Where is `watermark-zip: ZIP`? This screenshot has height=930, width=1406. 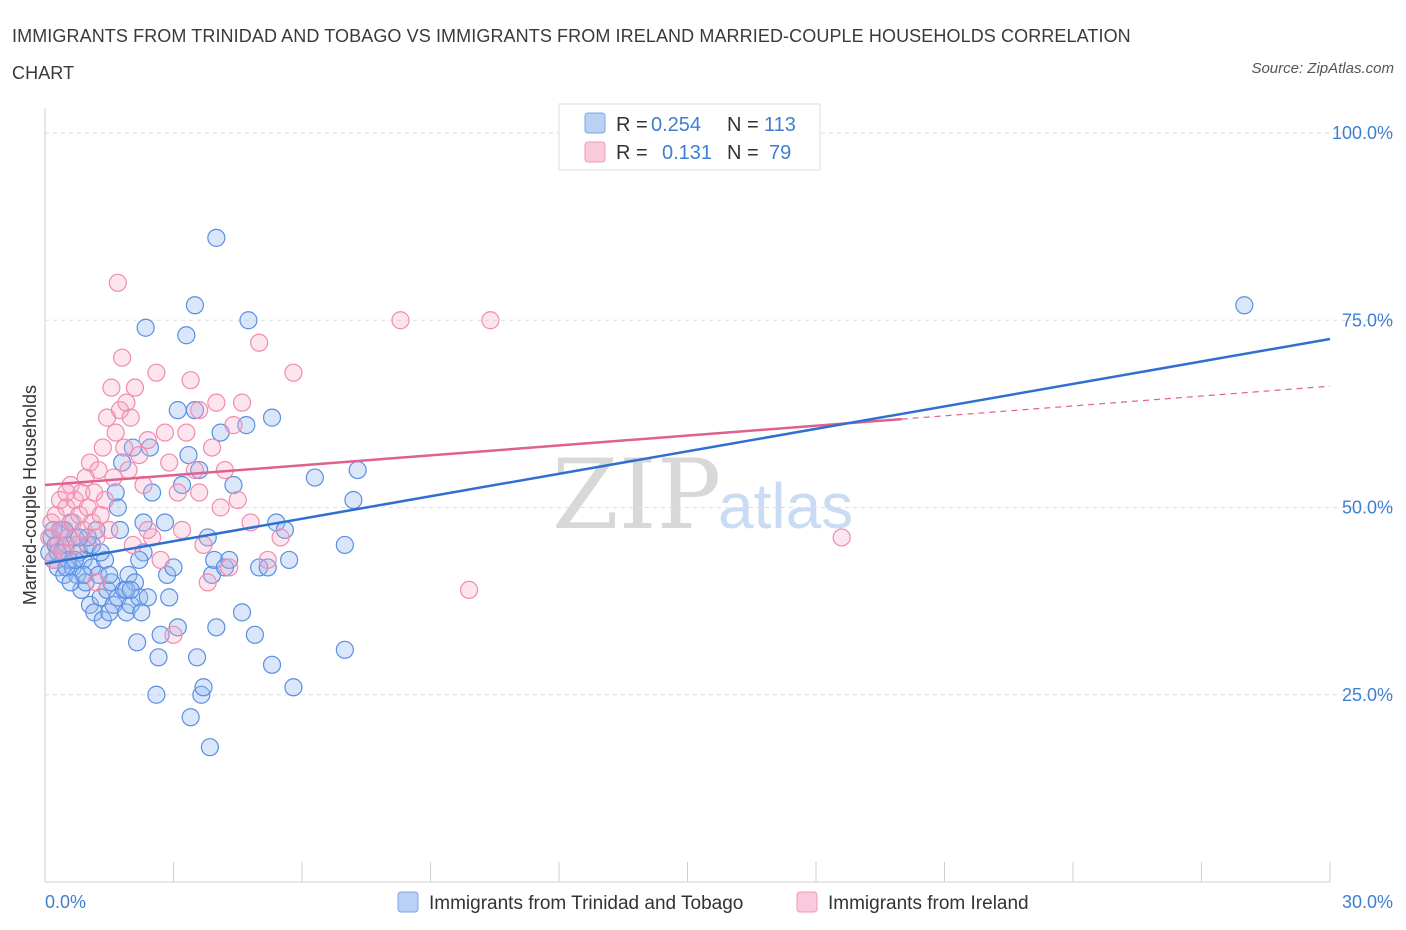
watermark-zip: ZIP is located at coordinates (636, 495).